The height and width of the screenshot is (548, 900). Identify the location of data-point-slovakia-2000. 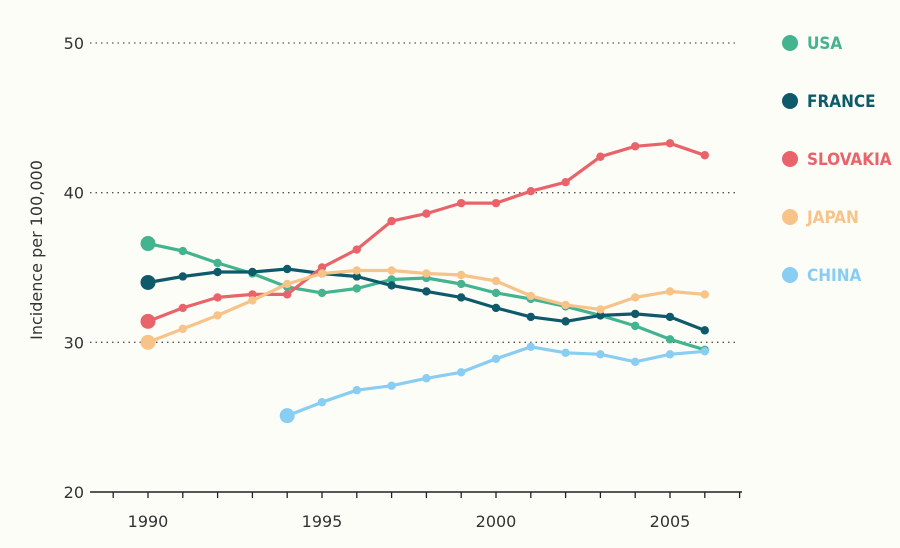
(496, 203).